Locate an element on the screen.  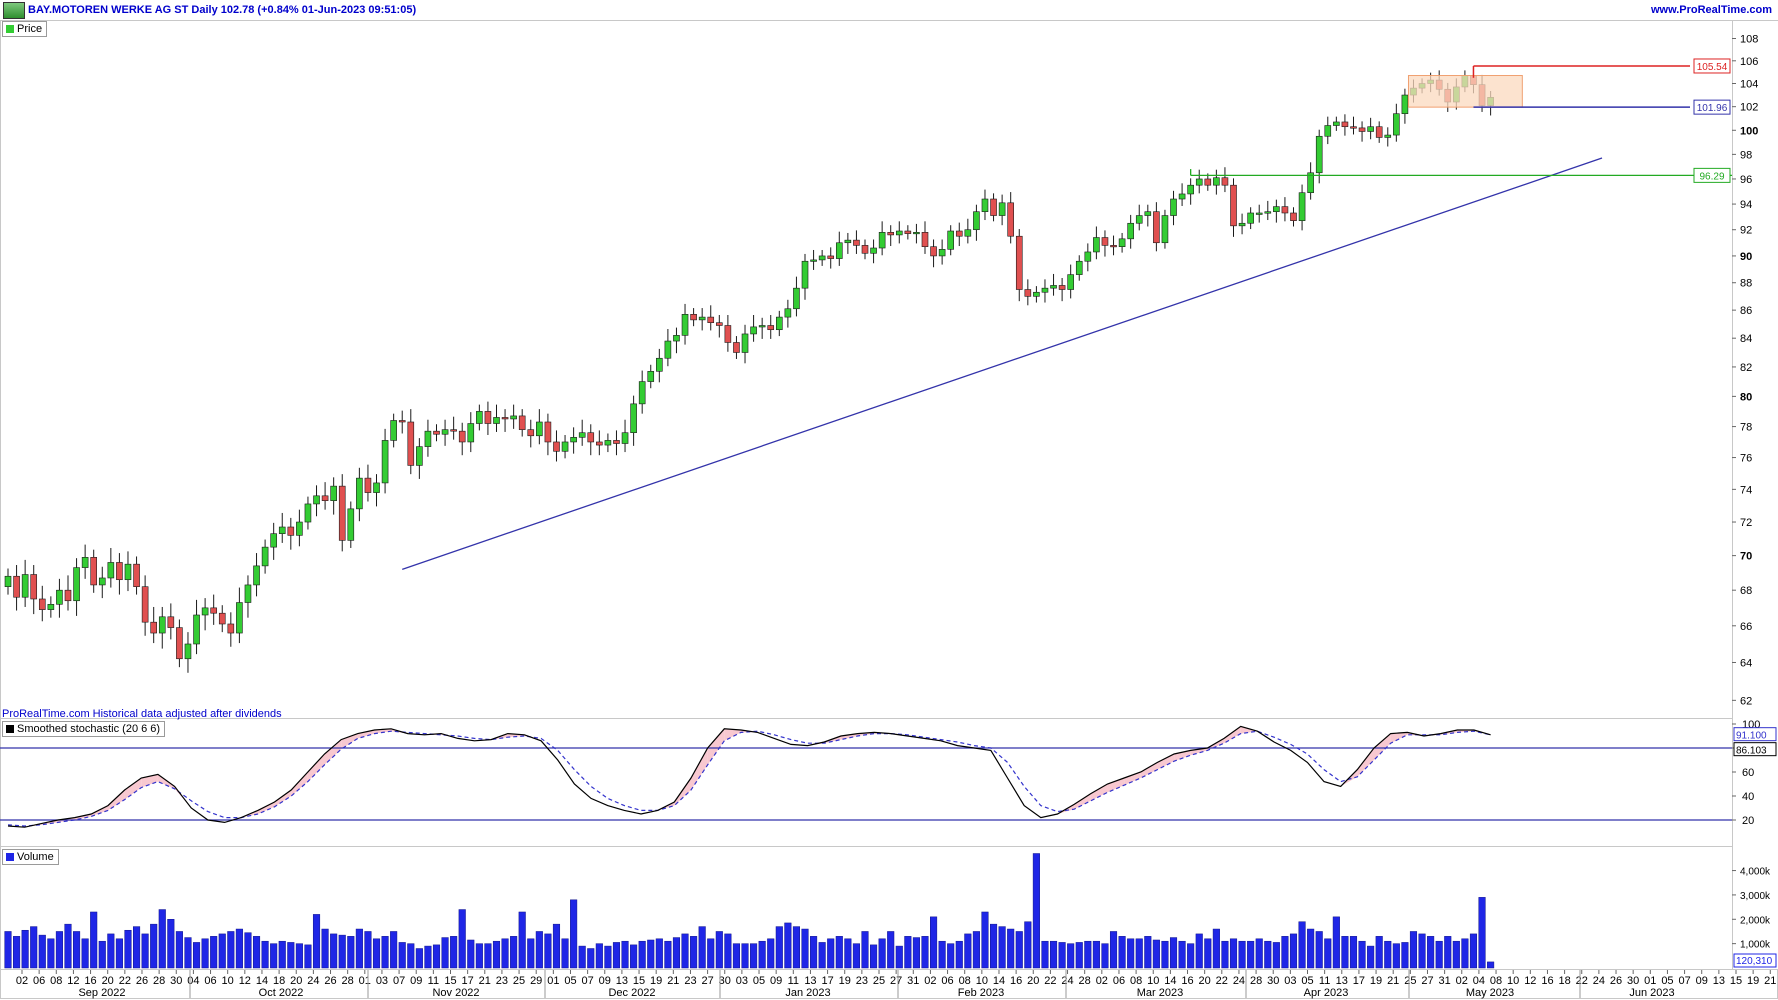
price-tick-label: 100 is located at coordinates (1749, 131).